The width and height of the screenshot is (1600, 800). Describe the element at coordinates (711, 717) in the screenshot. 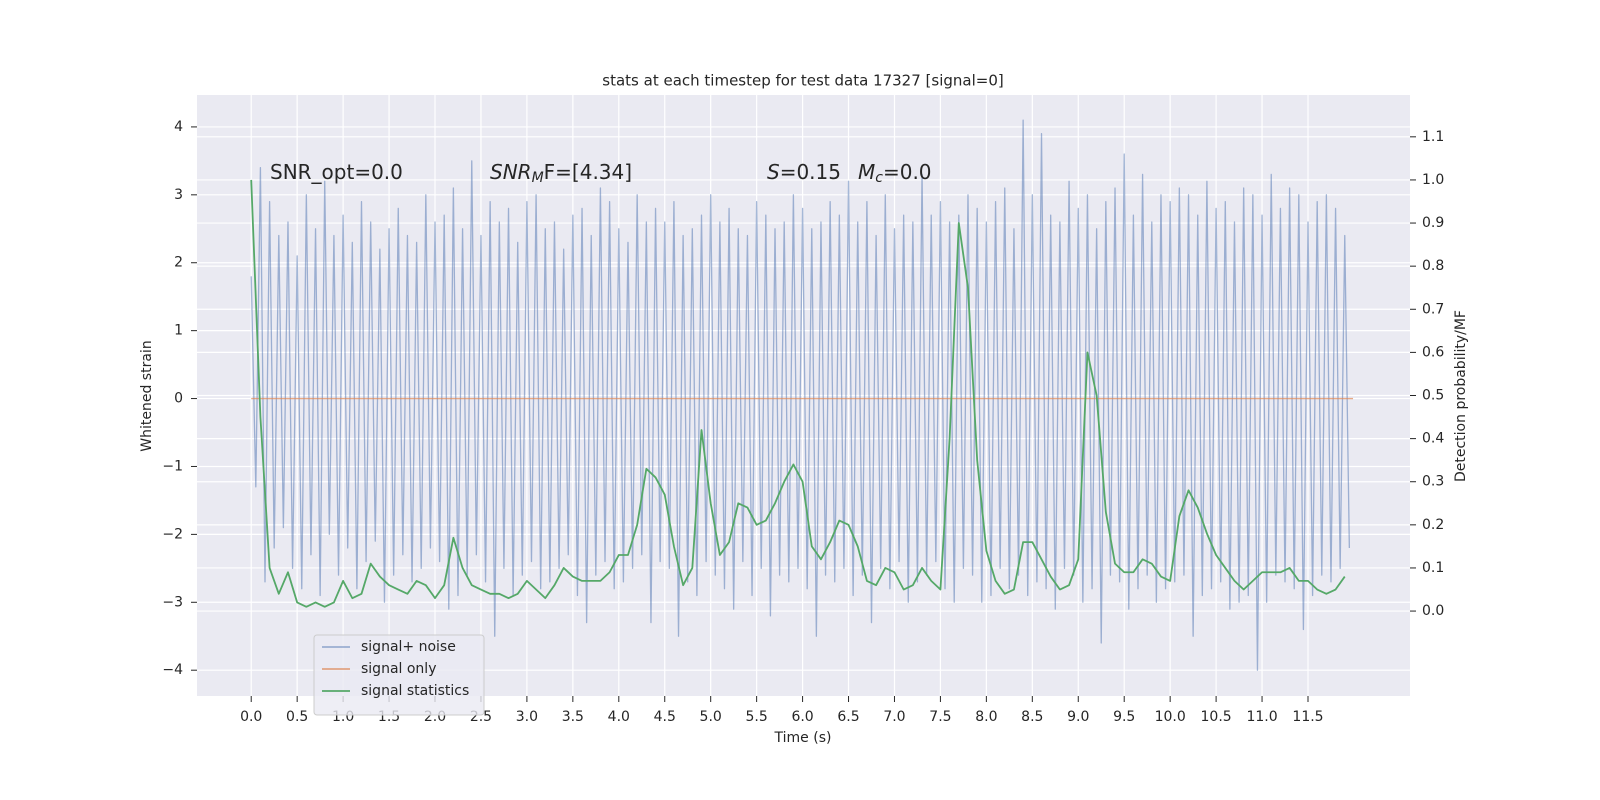

I see `x-tick-label: 5.0` at that location.